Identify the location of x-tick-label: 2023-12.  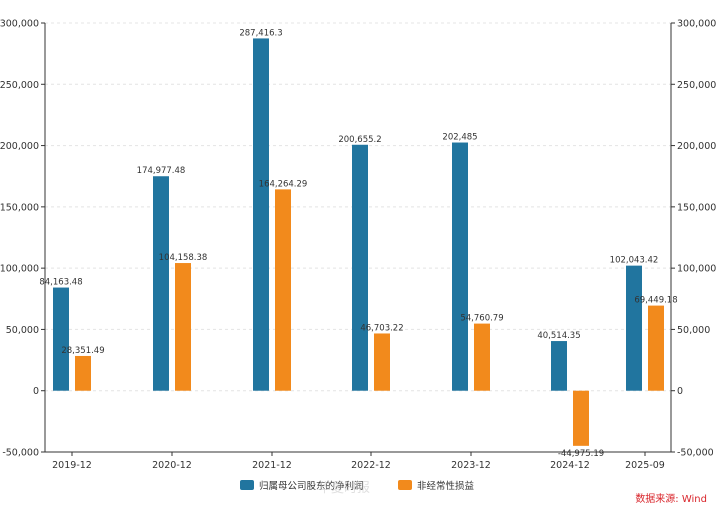
(471, 465).